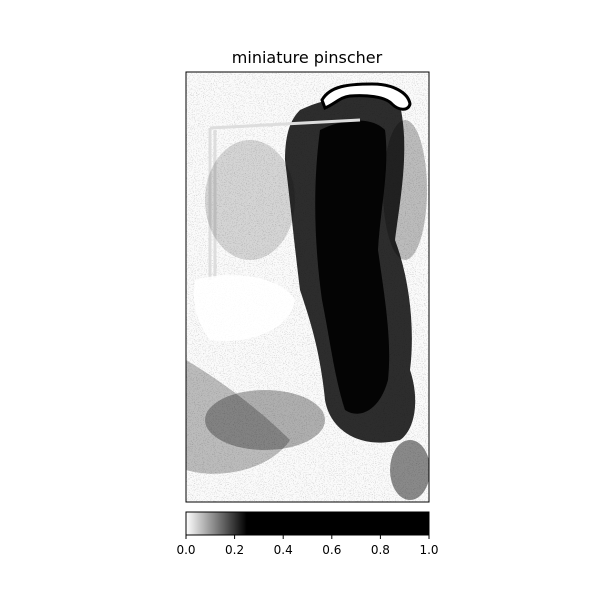 The height and width of the screenshot is (604, 600). I want to click on colorbar-tick-label: 0.6, so click(331, 550).